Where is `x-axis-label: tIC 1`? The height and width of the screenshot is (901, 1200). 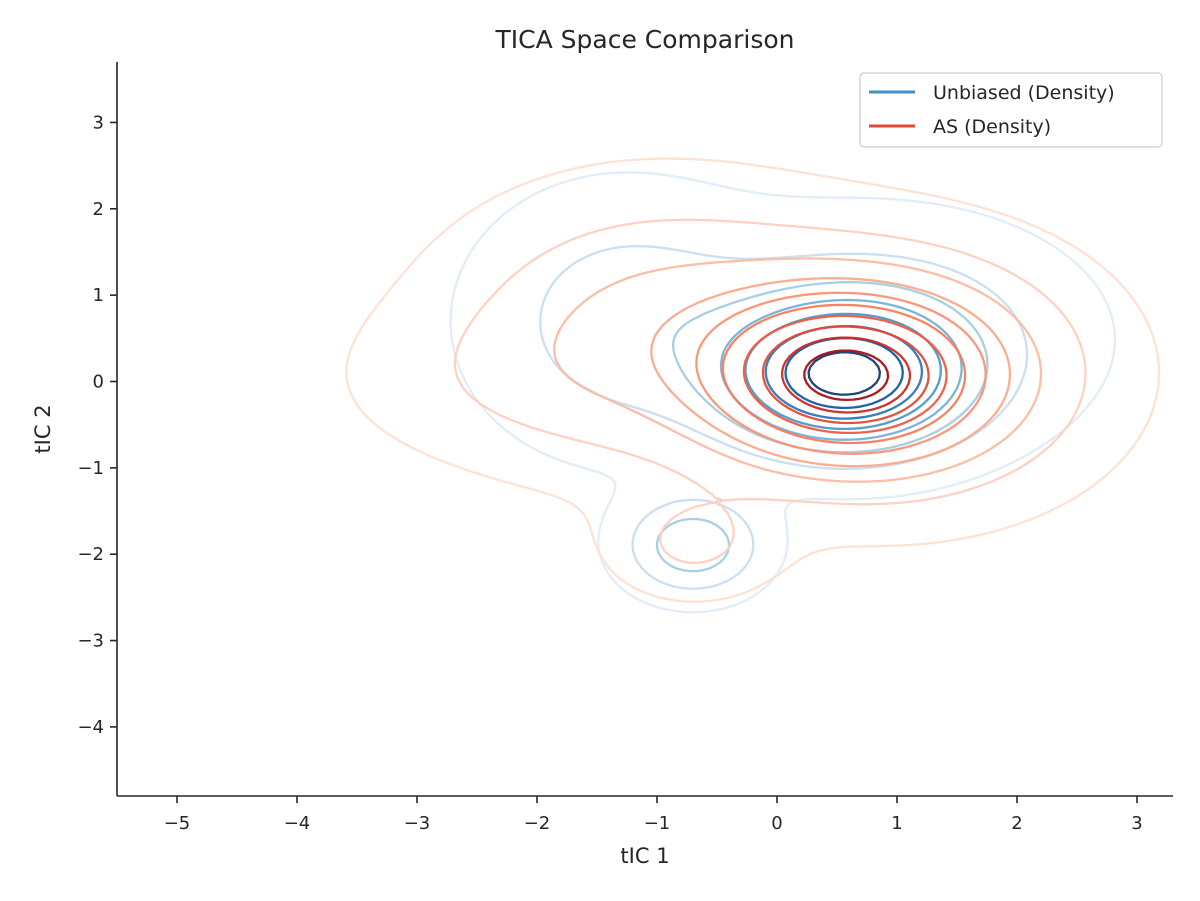
x-axis-label: tIC 1 is located at coordinates (644, 856).